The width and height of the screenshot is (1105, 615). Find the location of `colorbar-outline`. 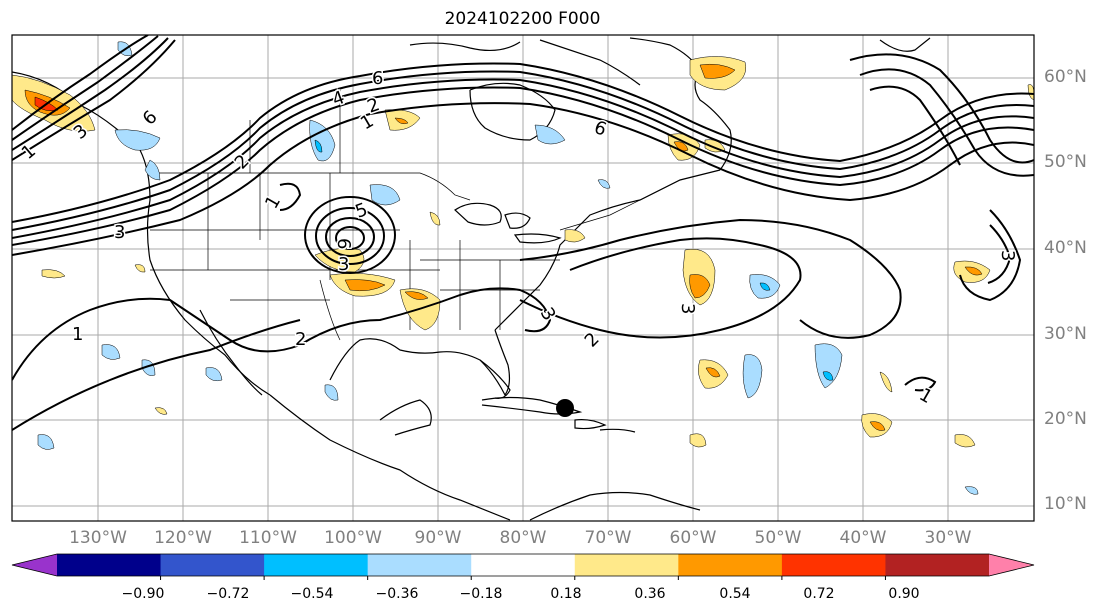

colorbar-outline is located at coordinates (523, 565).